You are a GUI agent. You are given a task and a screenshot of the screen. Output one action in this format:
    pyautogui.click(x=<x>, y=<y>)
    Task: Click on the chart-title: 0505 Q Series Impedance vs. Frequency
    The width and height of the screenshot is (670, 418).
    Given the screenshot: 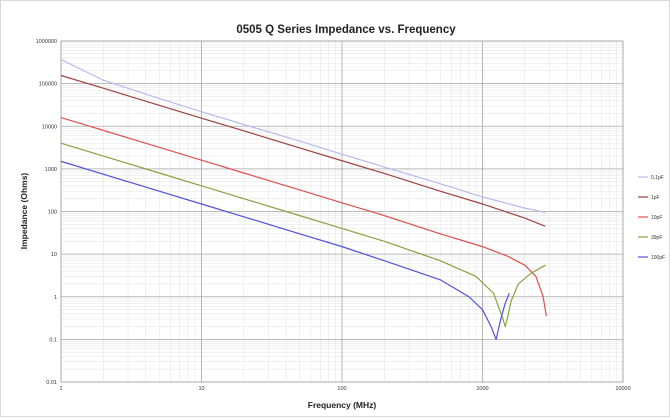 What is the action you would take?
    pyautogui.click(x=346, y=30)
    